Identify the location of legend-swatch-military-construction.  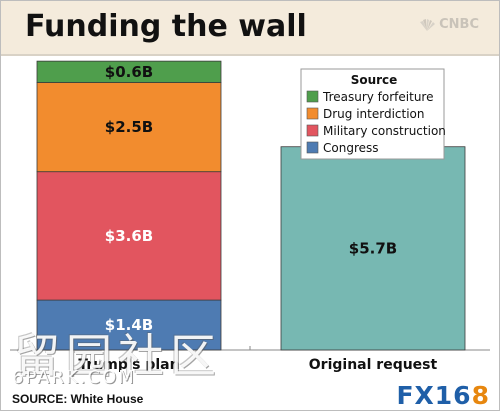
(312, 130).